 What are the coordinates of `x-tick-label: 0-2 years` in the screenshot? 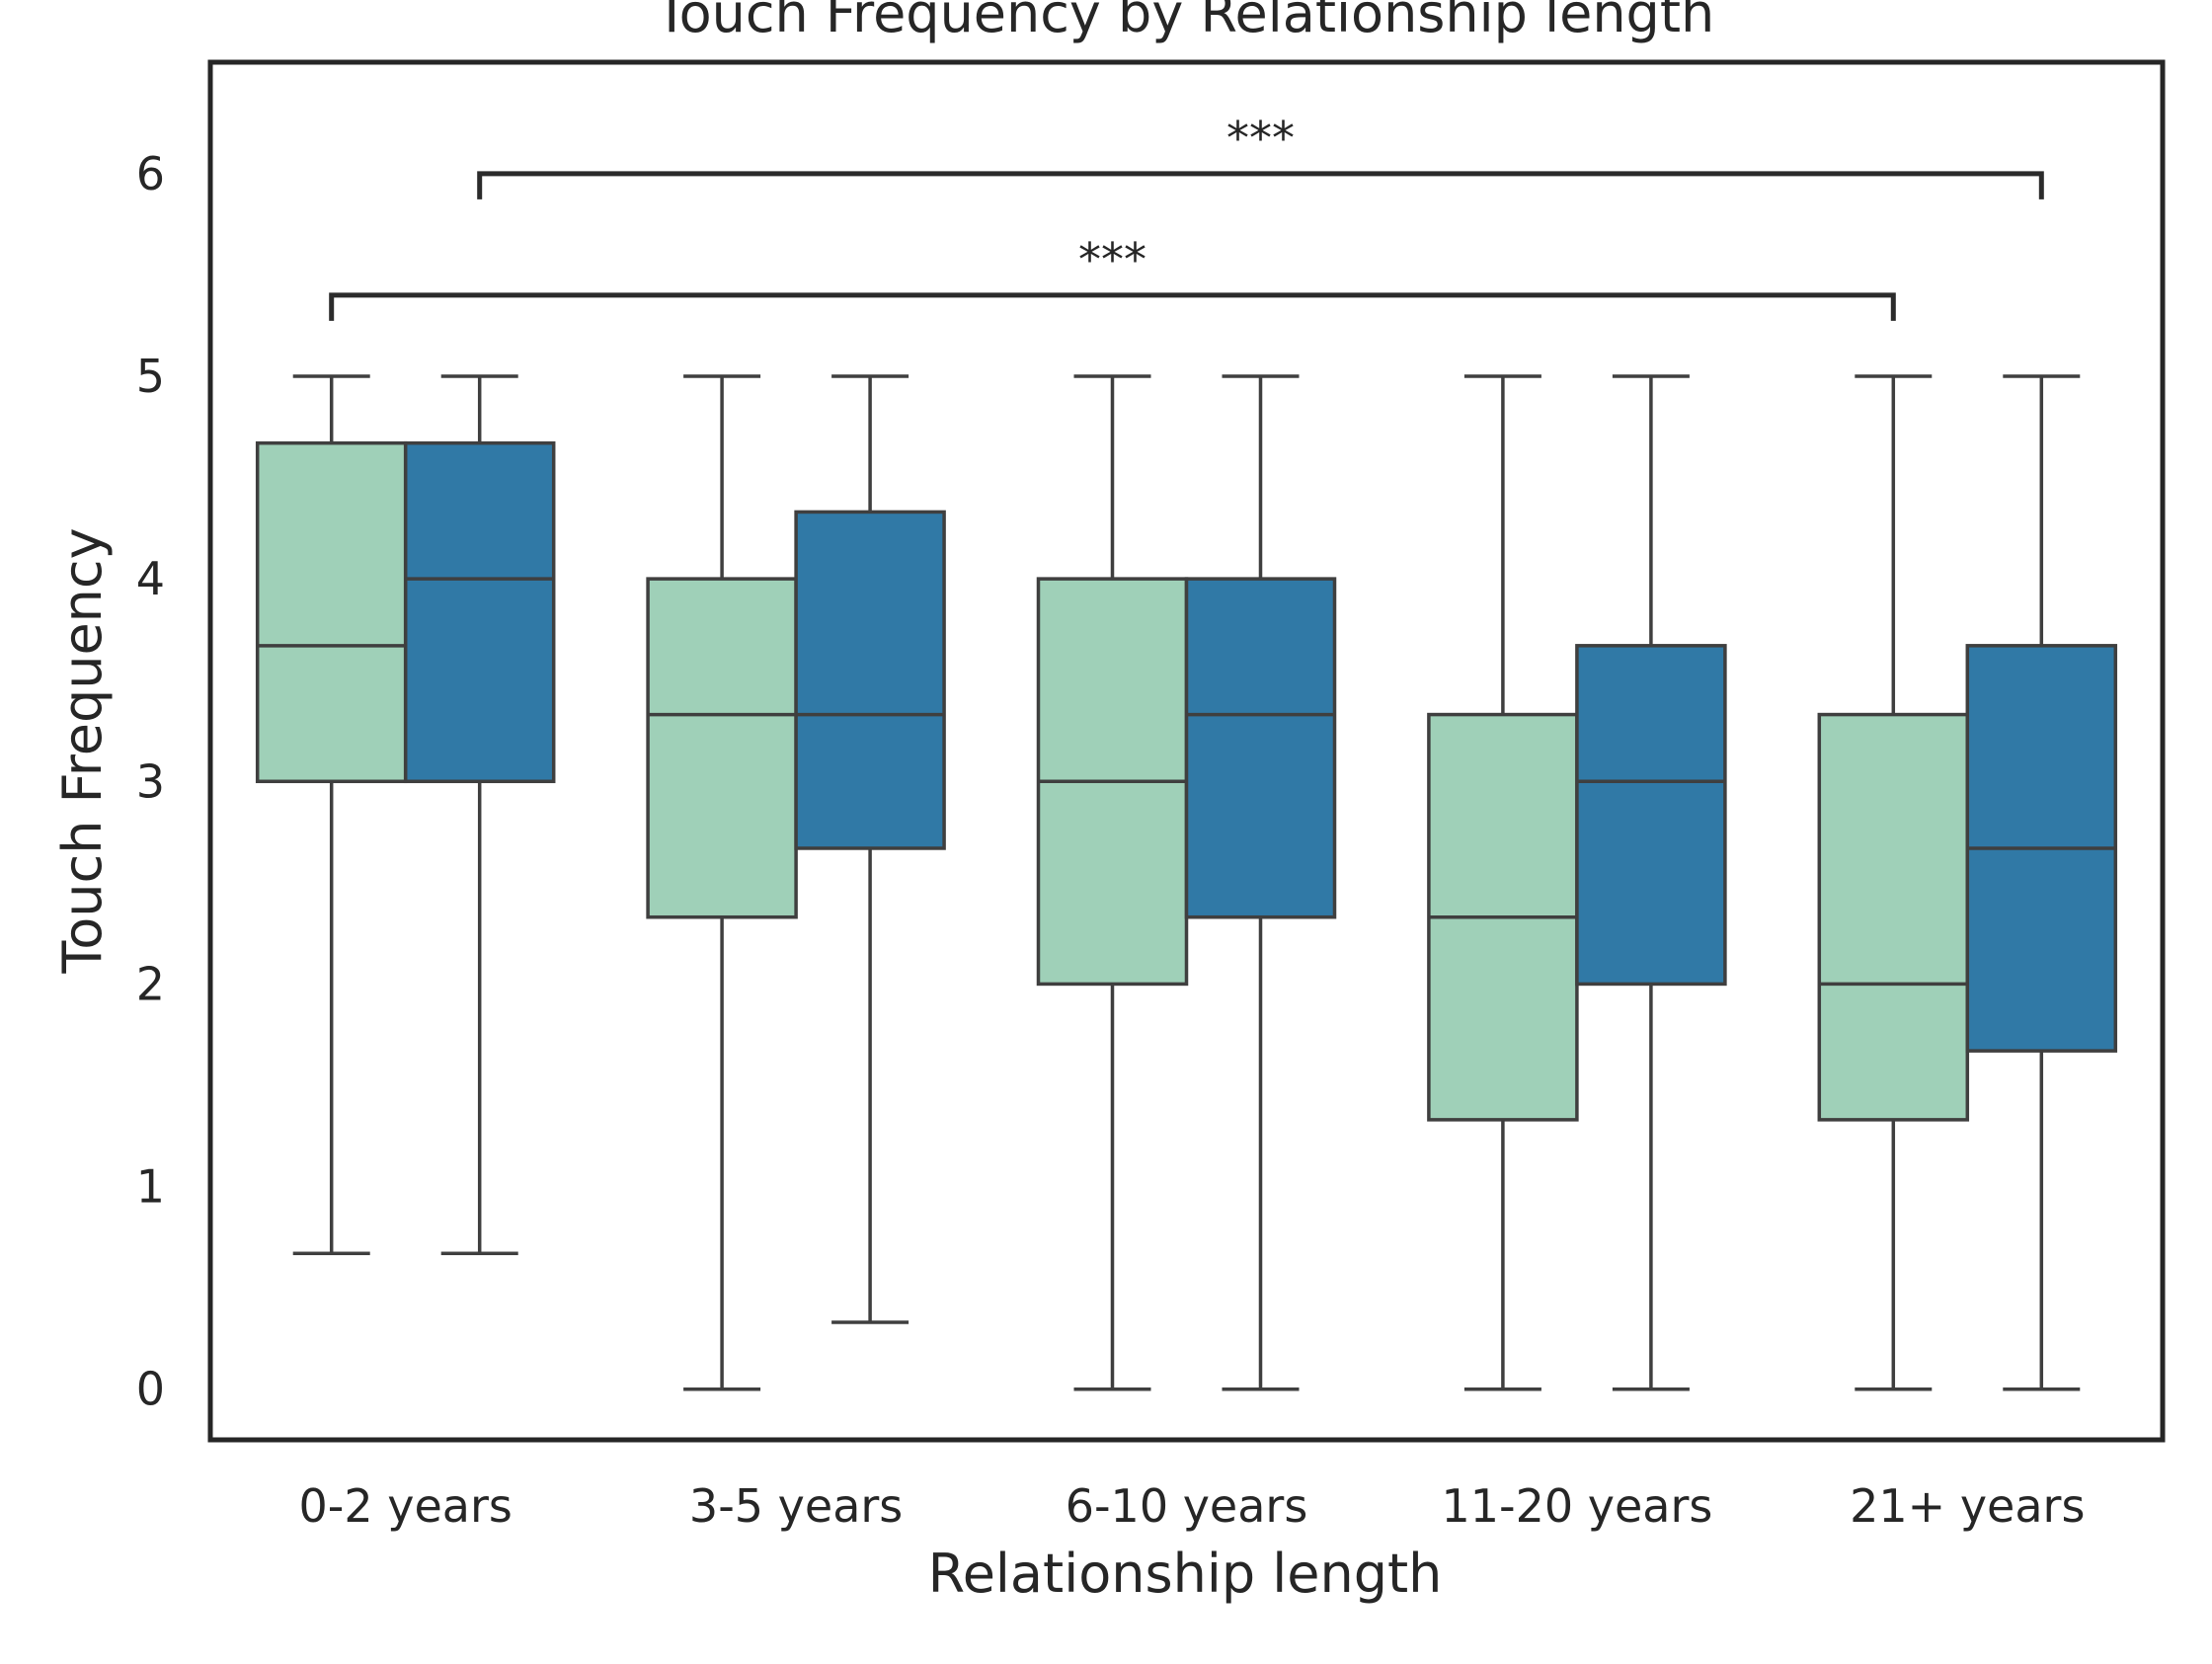 It's located at (406, 1506).